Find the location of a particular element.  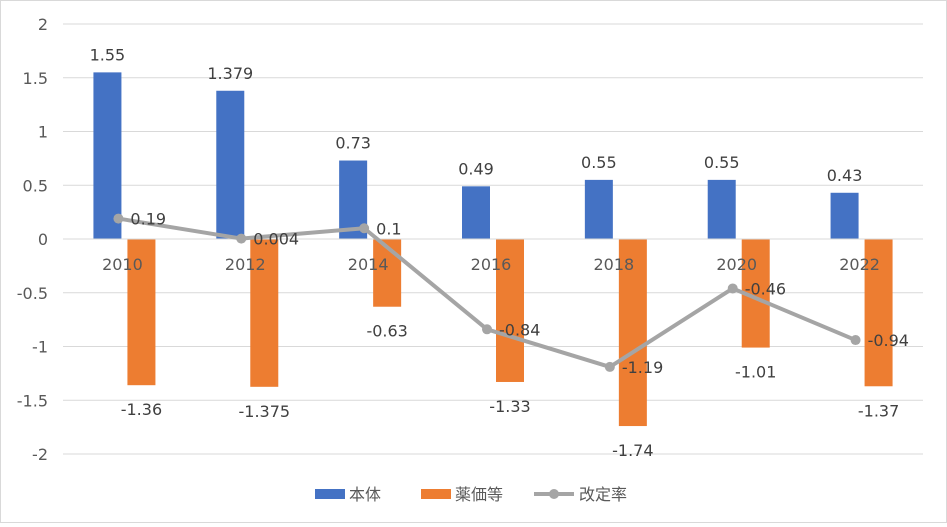

x-tick-label: 2014 is located at coordinates (368, 264).